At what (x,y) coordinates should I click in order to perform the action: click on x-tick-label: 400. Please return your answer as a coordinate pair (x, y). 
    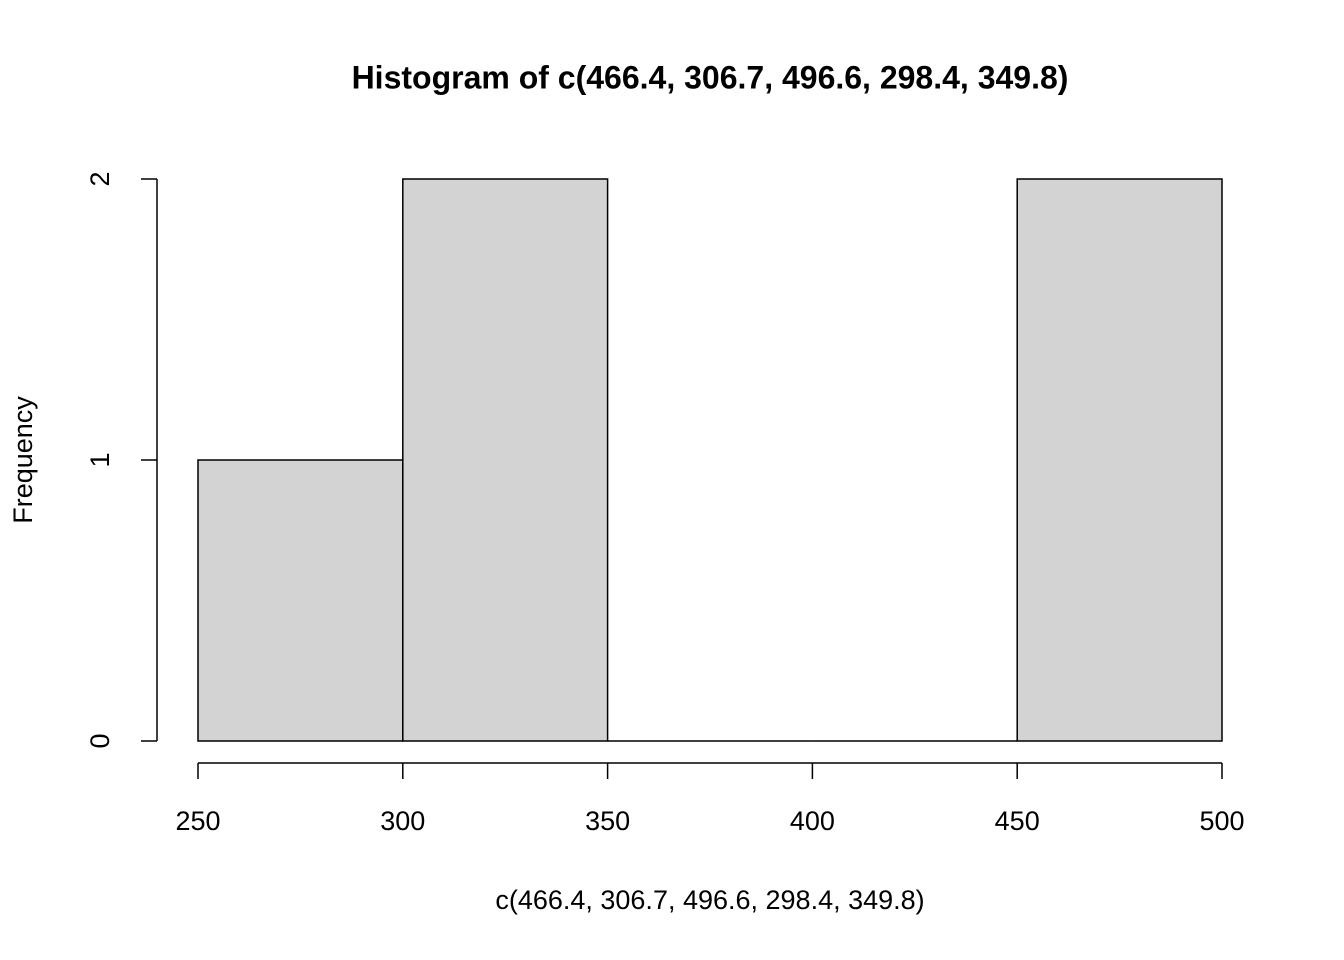
    Looking at the image, I should click on (812, 821).